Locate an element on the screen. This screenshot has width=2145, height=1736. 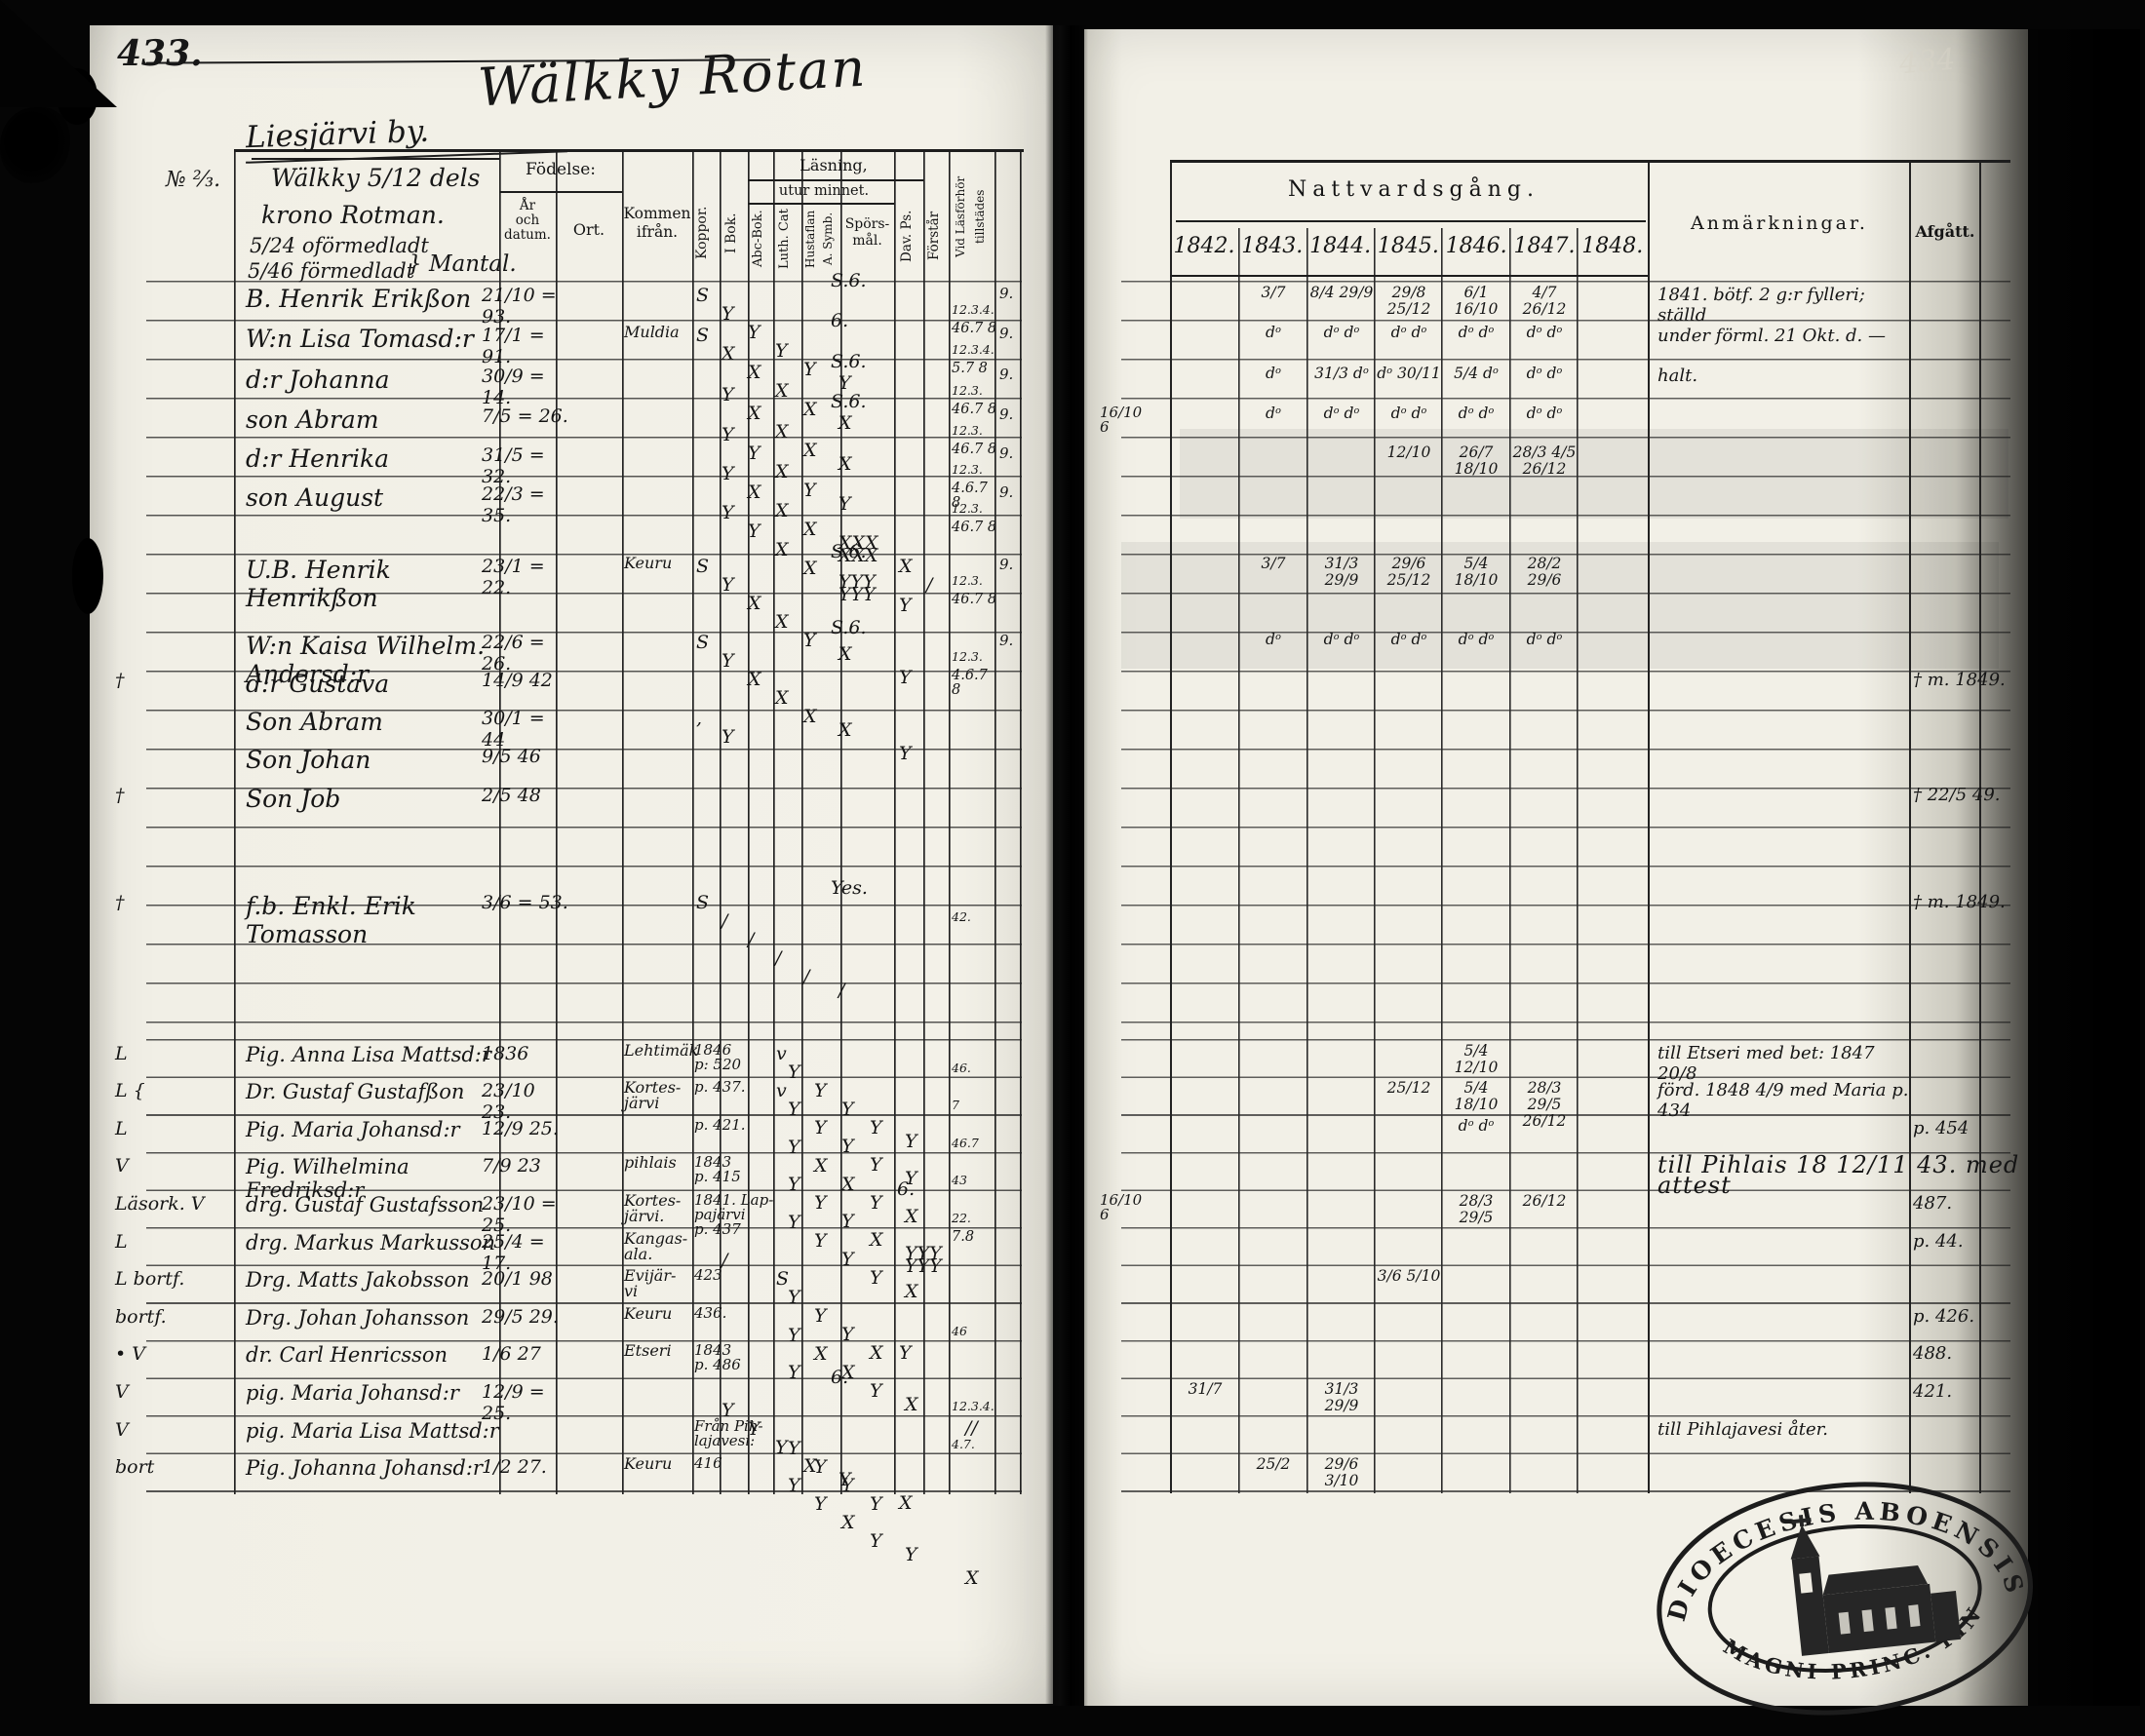
header-symb: A. Symb. is located at coordinates (828, 239).